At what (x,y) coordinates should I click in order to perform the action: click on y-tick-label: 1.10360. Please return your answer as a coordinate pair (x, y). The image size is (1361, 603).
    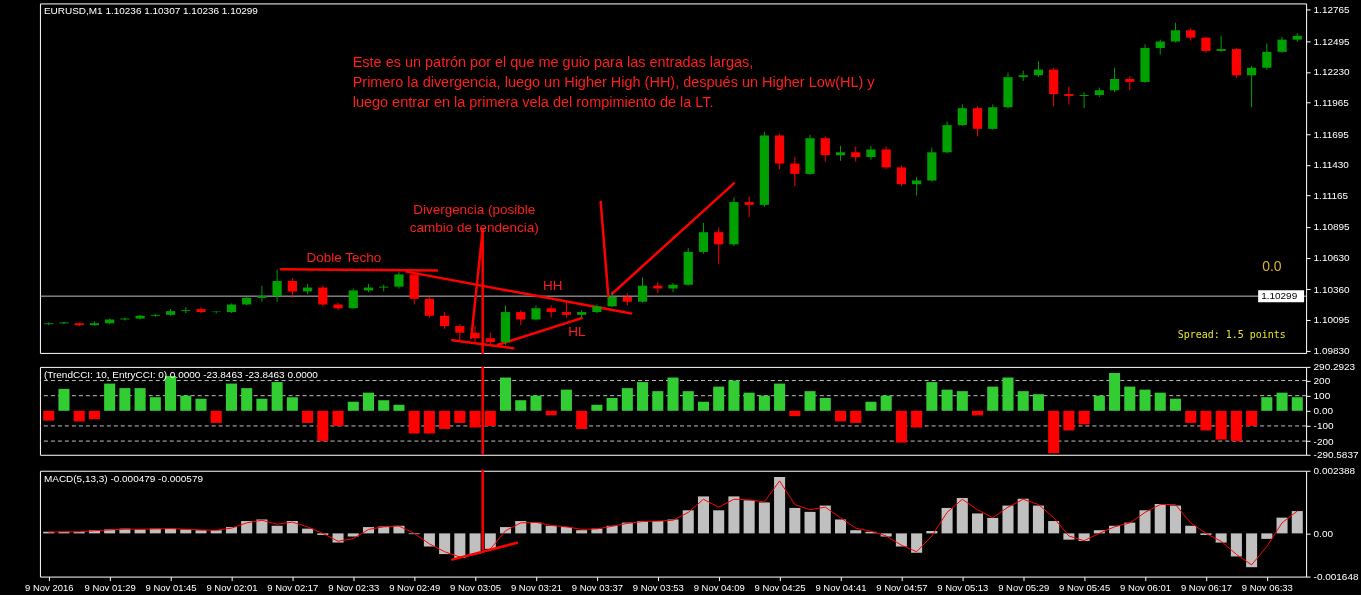
    Looking at the image, I should click on (1332, 289).